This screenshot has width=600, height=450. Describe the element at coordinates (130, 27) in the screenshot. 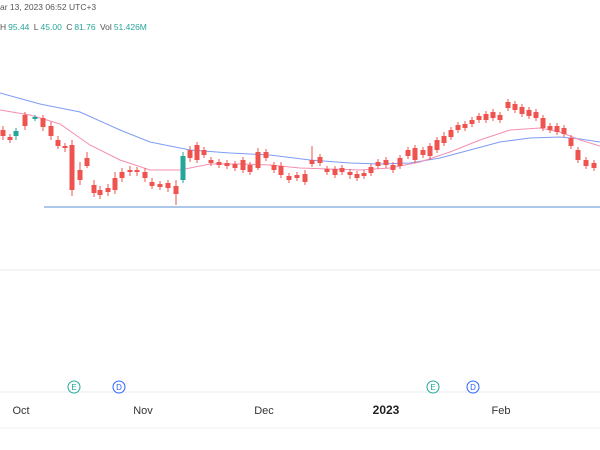

I see `vol-value: 51.426M` at that location.